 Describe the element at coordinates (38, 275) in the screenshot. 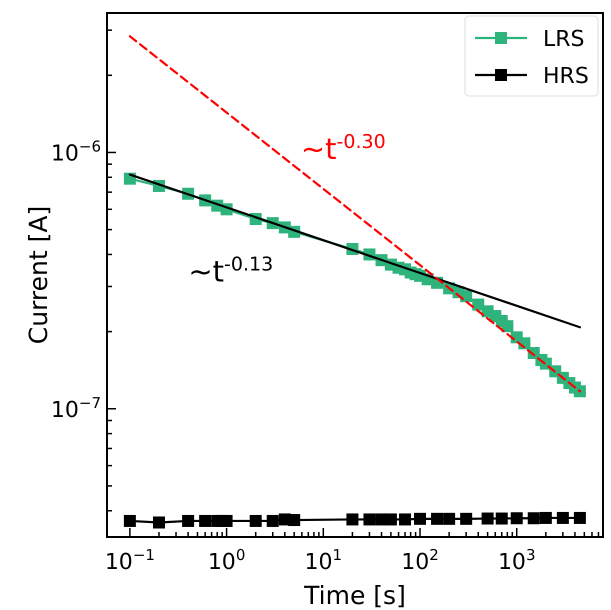

I see `y-axis-title: Current [A]` at that location.